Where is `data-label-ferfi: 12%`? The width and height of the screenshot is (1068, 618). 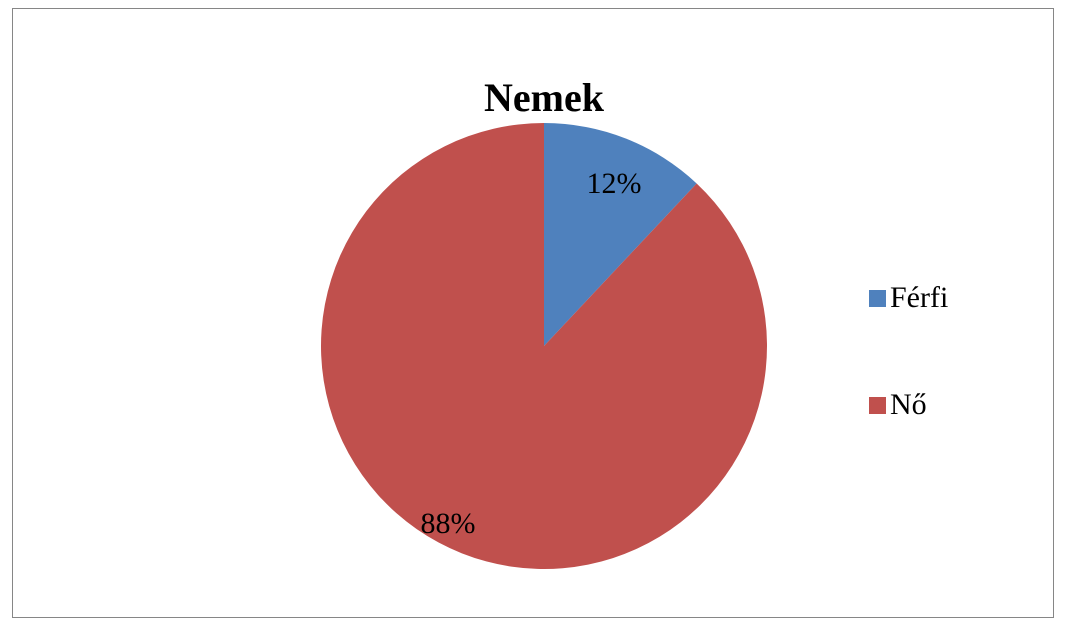
data-label-ferfi: 12% is located at coordinates (614, 183).